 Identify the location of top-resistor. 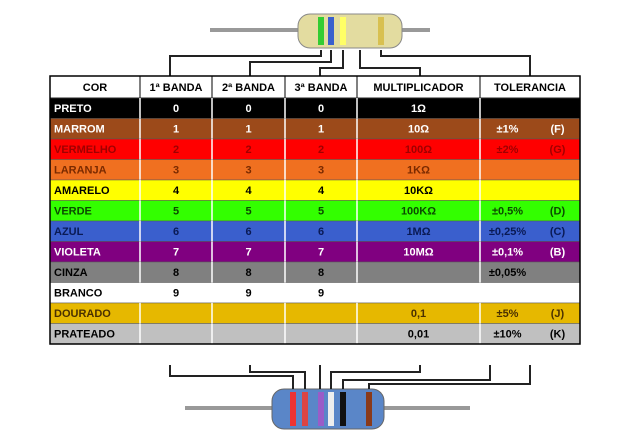
(320, 31).